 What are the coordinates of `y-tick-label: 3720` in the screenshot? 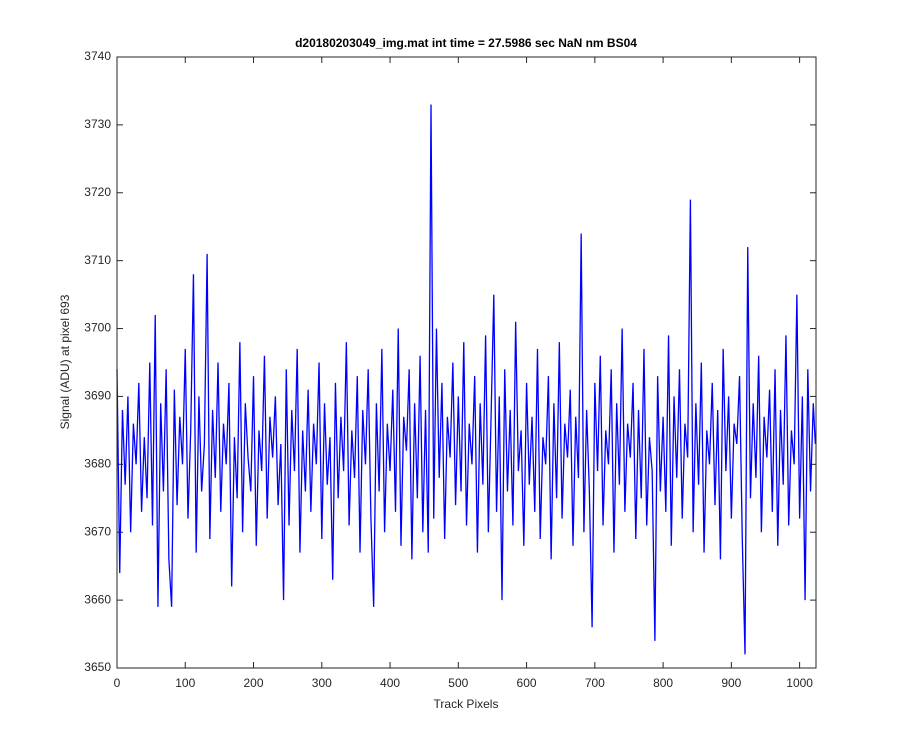 It's located at (97, 192).